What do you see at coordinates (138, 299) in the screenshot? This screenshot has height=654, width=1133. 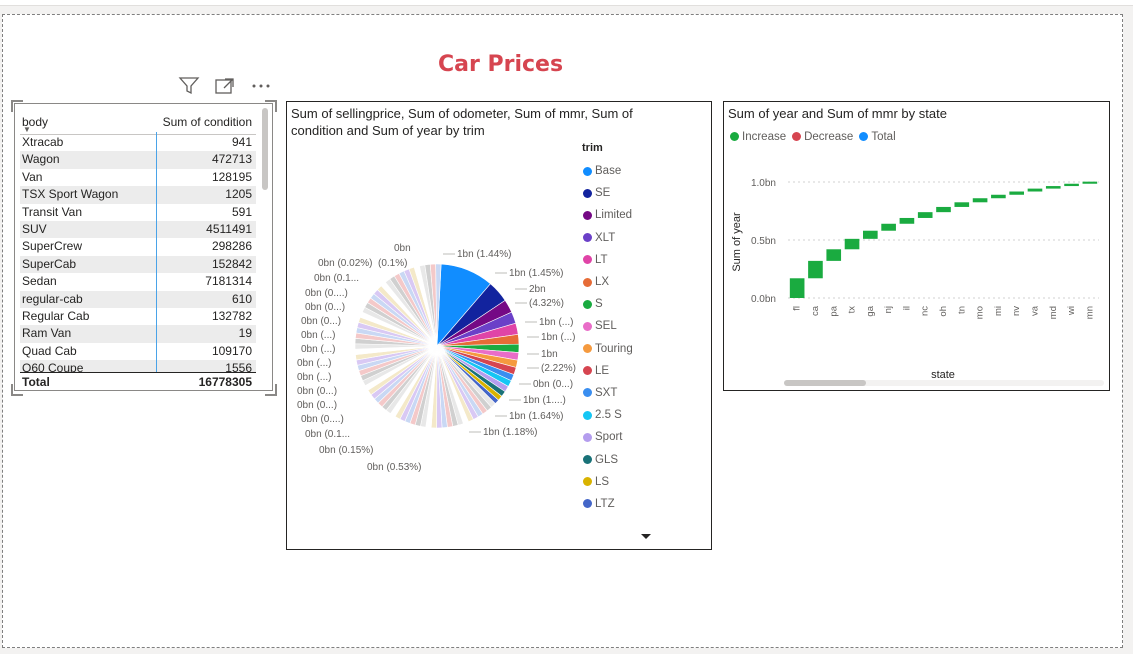 I see `table-row: regular-cab 610` at bounding box center [138, 299].